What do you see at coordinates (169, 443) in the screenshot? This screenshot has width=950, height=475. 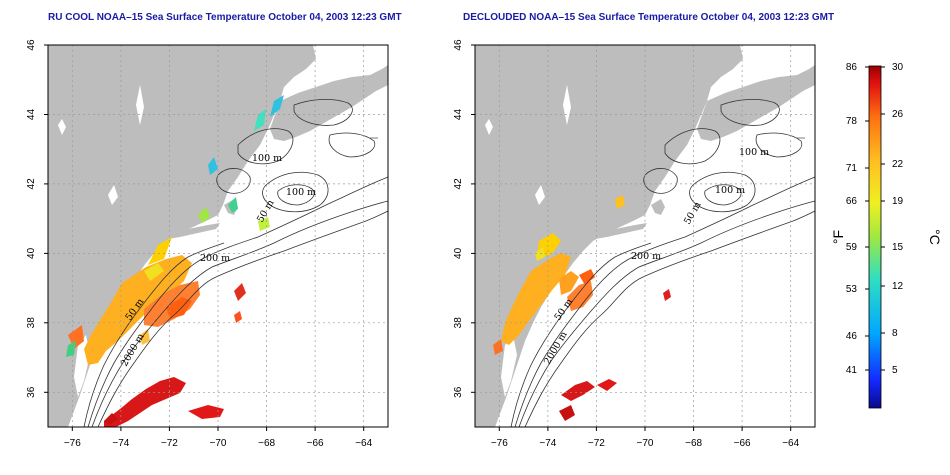 I see `map1-x-tick-2: −72` at bounding box center [169, 443].